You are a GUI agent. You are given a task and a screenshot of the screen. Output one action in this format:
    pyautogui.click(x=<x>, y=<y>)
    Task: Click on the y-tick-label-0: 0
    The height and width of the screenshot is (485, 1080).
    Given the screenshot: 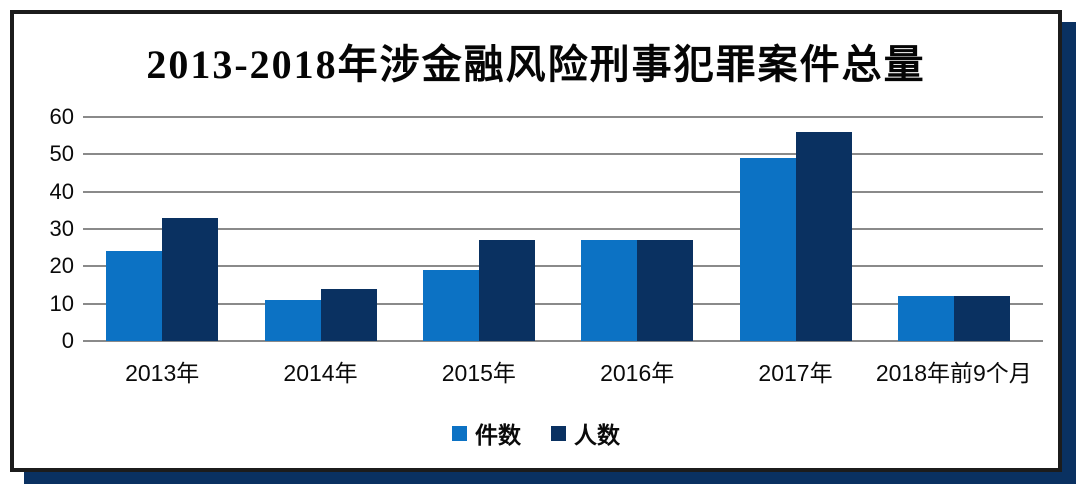 What is the action you would take?
    pyautogui.click(x=67, y=340)
    